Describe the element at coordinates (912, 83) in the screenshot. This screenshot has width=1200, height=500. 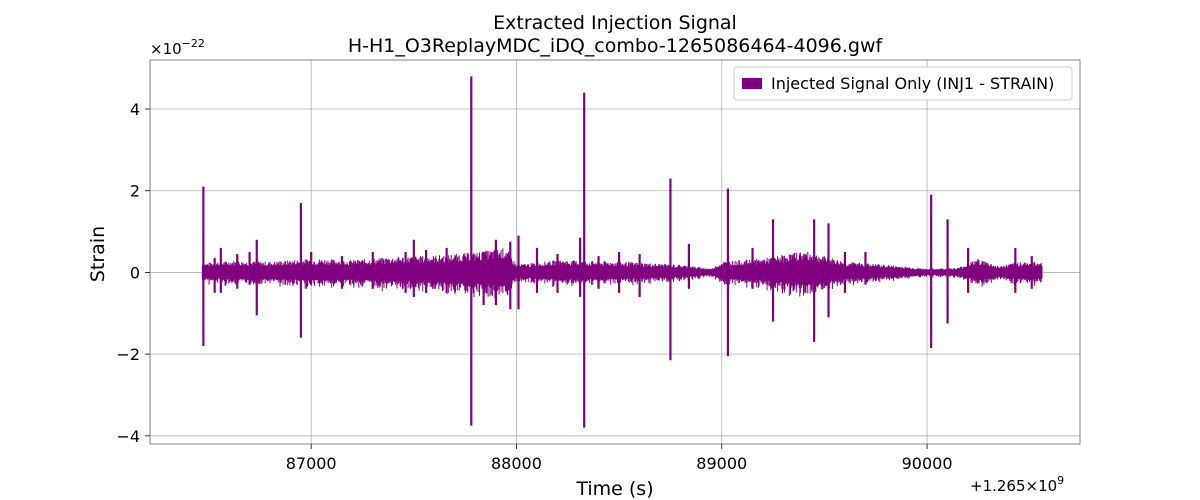
I see `legend-label: Injected Signal Only (INJ1 - STRAIN)` at that location.